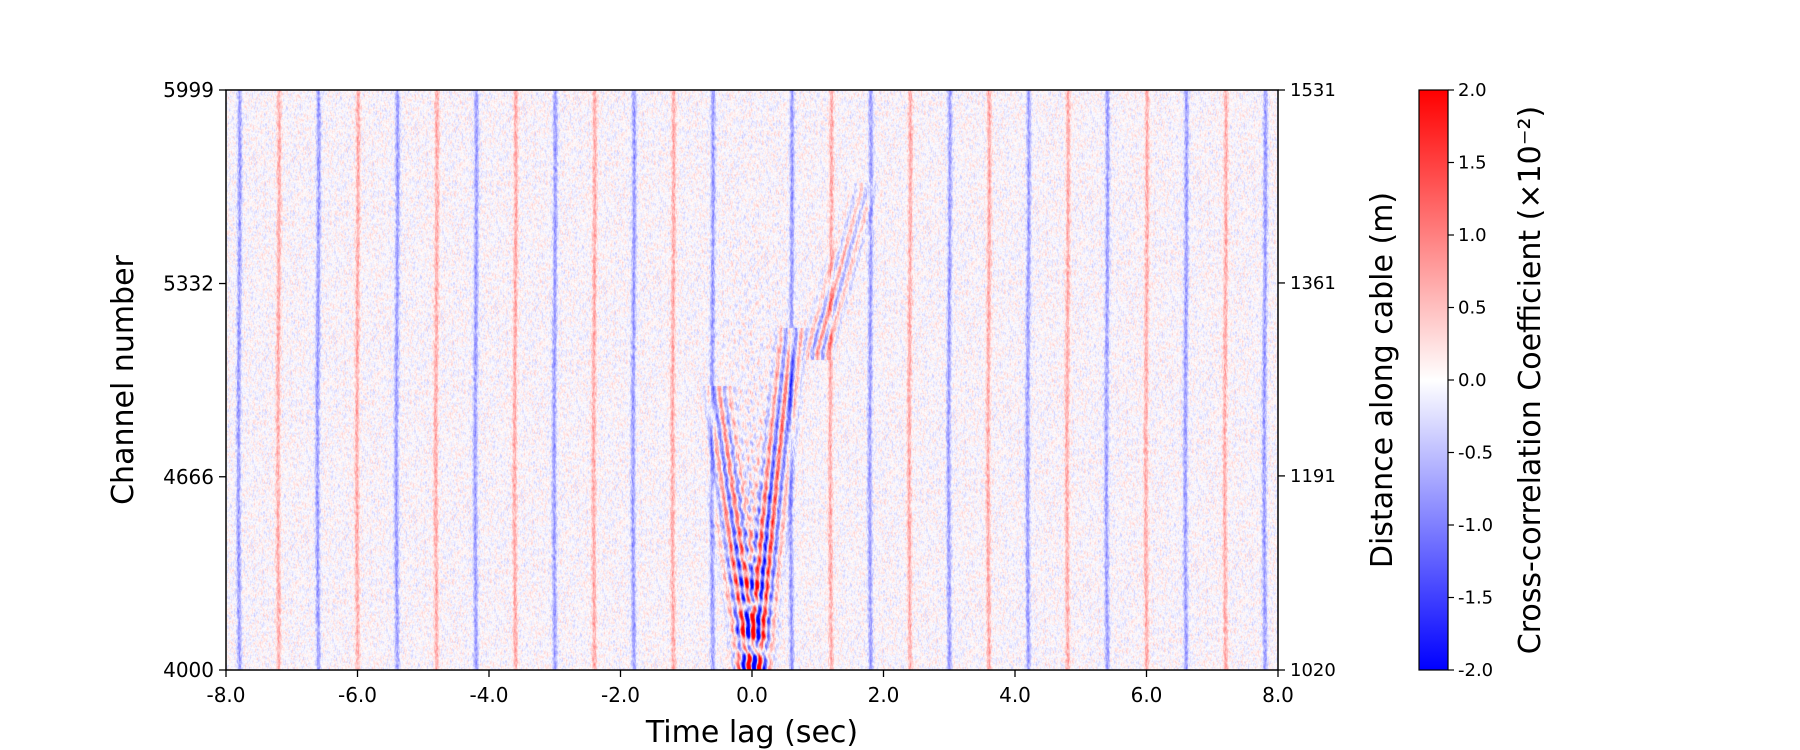 The height and width of the screenshot is (750, 1800). I want to click on y2-tick-label: 1191, so click(1313, 476).